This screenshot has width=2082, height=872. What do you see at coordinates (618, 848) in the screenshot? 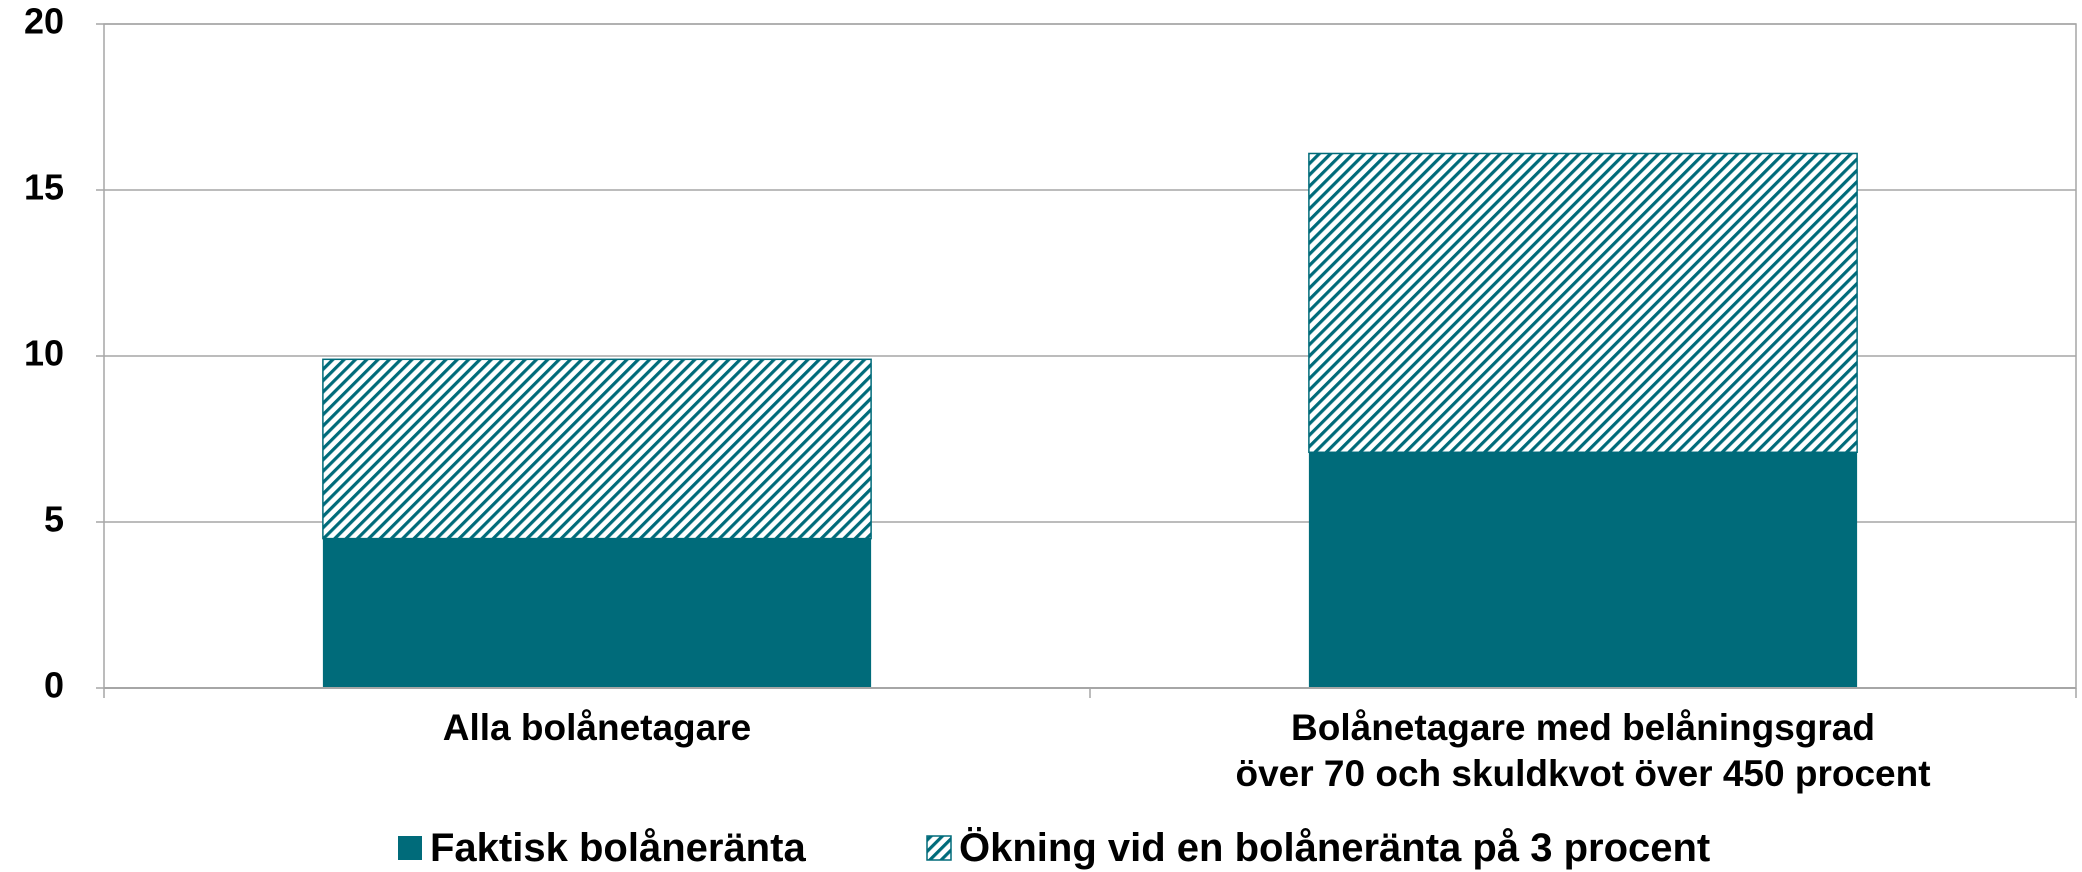
I see `legend-label: Faktisk bolåneränta` at bounding box center [618, 848].